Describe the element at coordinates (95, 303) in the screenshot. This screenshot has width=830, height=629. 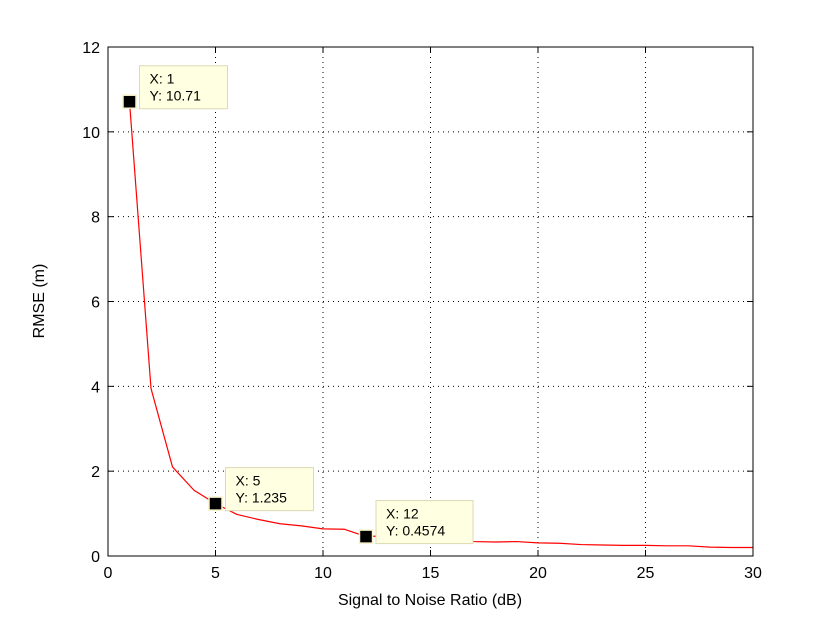
I see `y-tick-label: 6` at that location.